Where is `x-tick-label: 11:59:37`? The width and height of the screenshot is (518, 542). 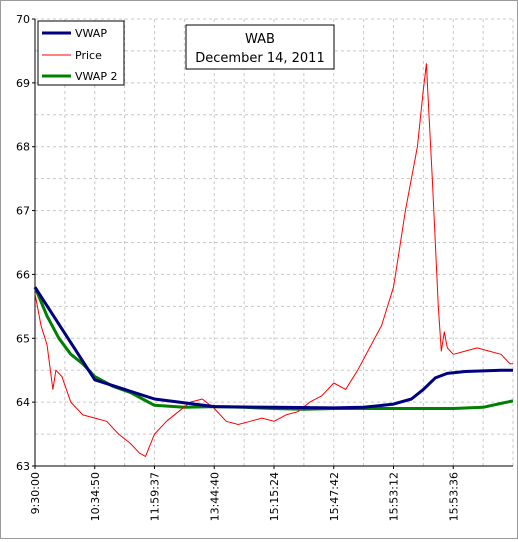 x-tick-label: 11:59:37 is located at coordinates (155, 496).